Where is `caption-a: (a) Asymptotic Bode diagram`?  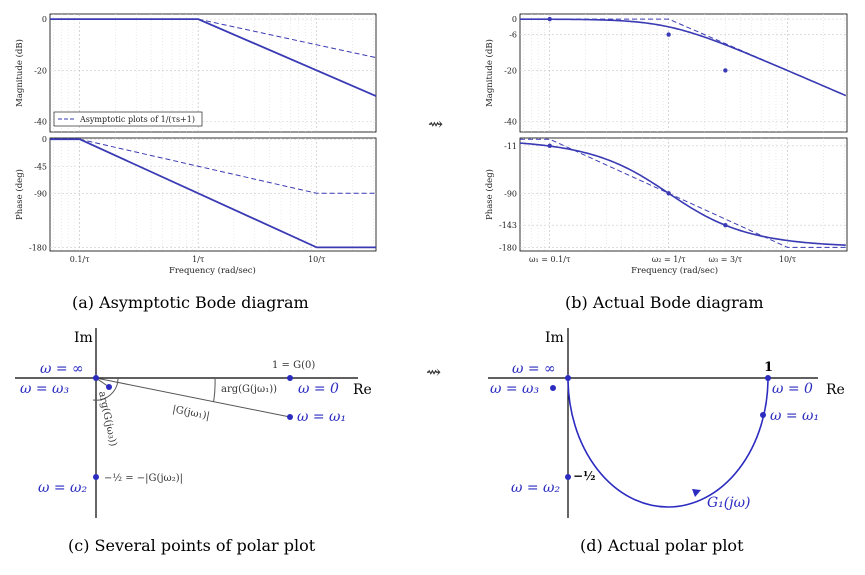
caption-a: (a) Asymptotic Bode diagram is located at coordinates (190, 302).